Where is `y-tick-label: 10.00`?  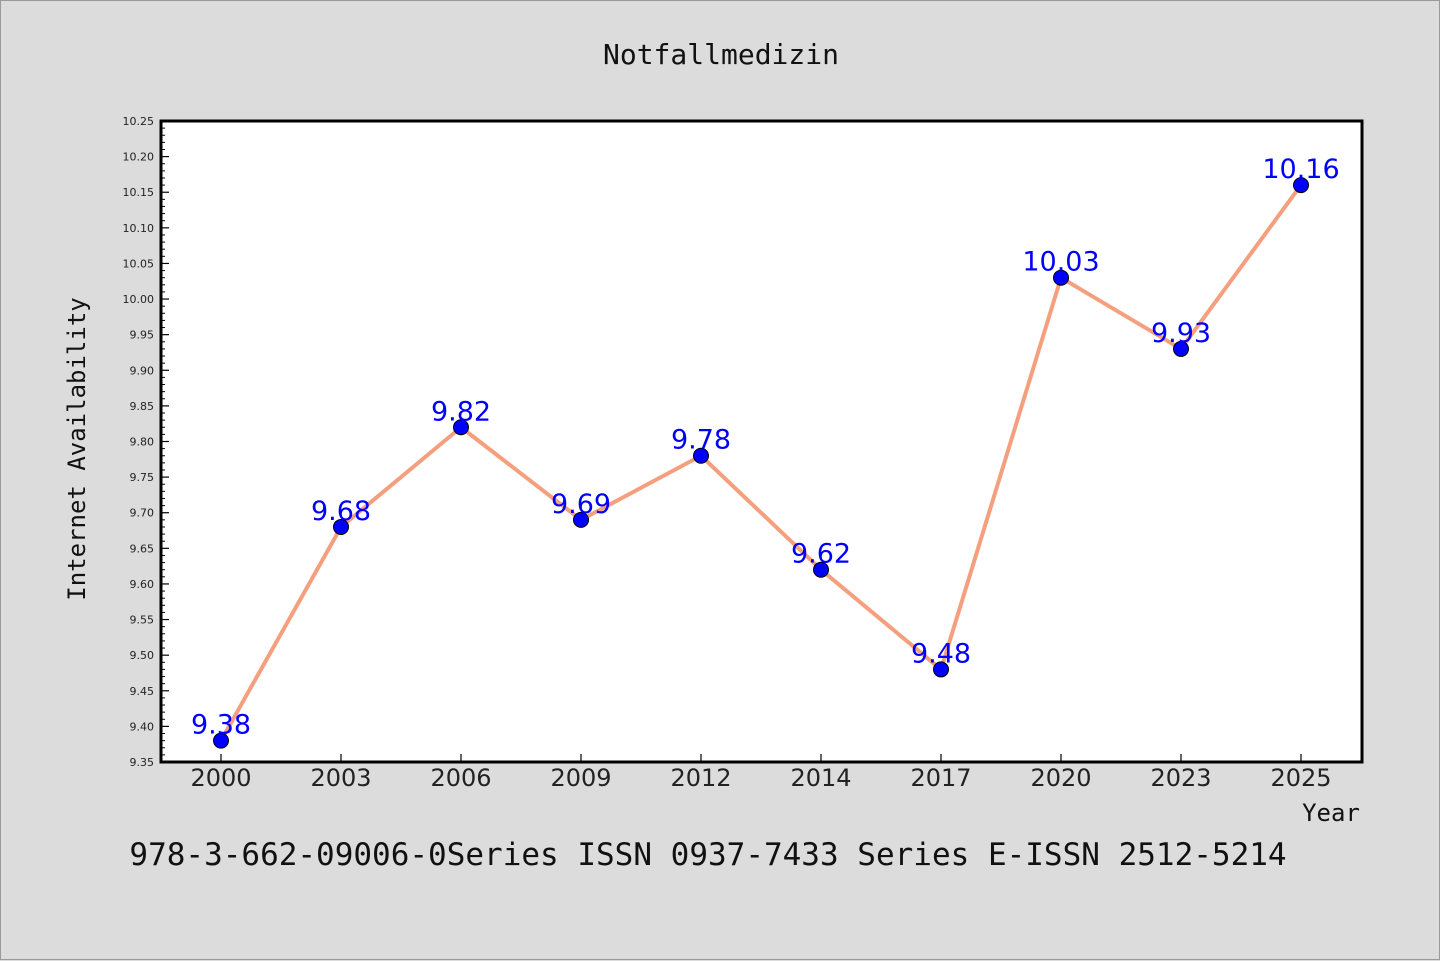 y-tick-label: 10.00 is located at coordinates (139, 299).